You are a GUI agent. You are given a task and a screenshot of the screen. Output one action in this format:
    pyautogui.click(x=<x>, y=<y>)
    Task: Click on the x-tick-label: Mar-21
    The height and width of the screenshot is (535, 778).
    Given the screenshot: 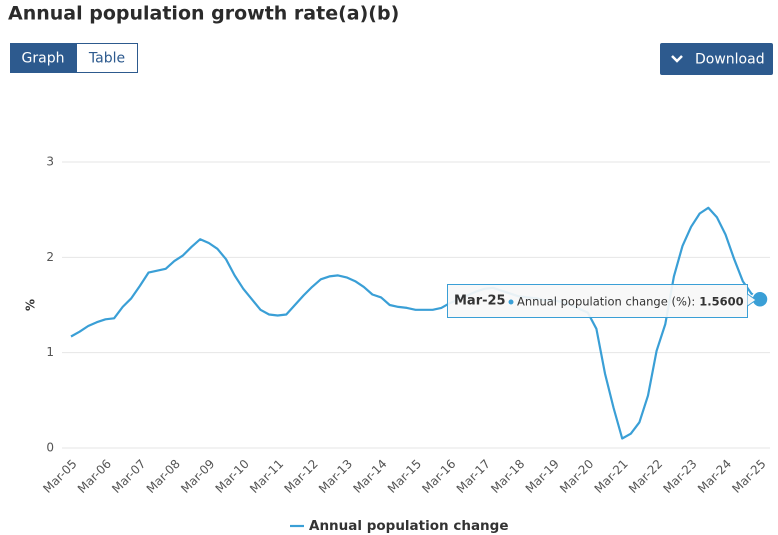 What is the action you would take?
    pyautogui.click(x=611, y=476)
    